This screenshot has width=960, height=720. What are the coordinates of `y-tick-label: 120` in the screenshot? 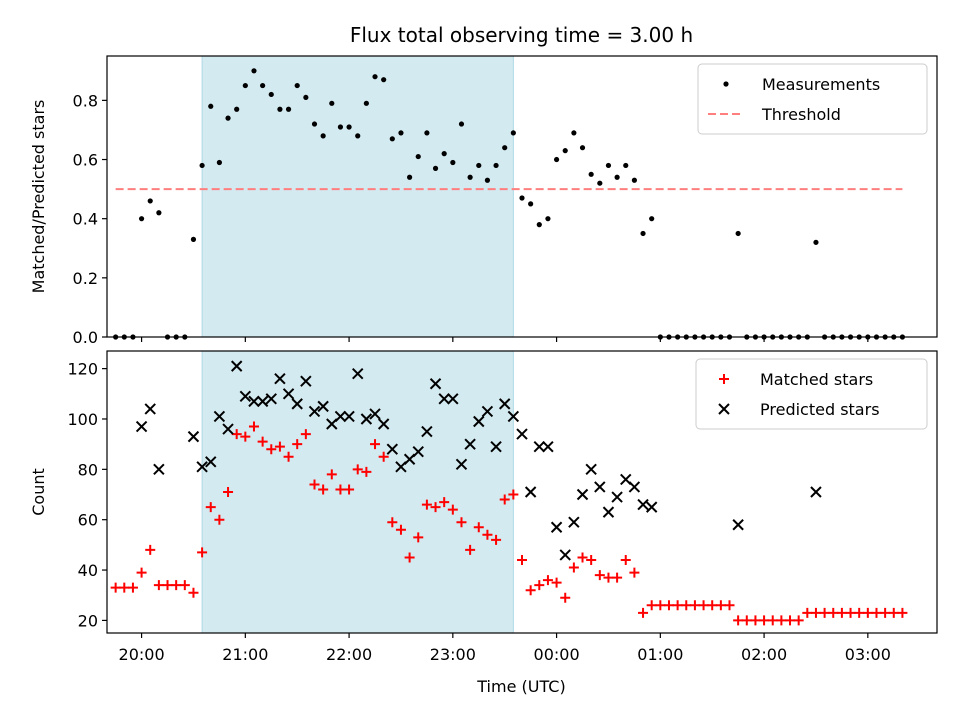 It's located at (82, 369).